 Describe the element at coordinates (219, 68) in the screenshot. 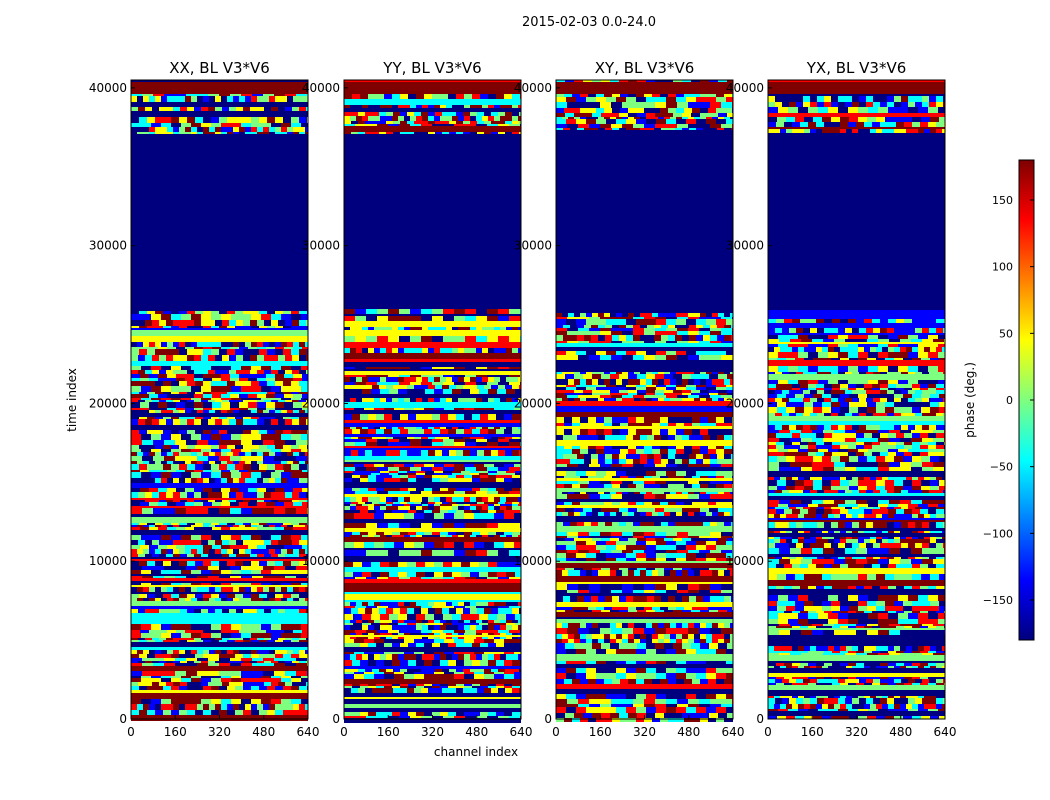

I see `panel-title: XX, BL V3*V6` at that location.